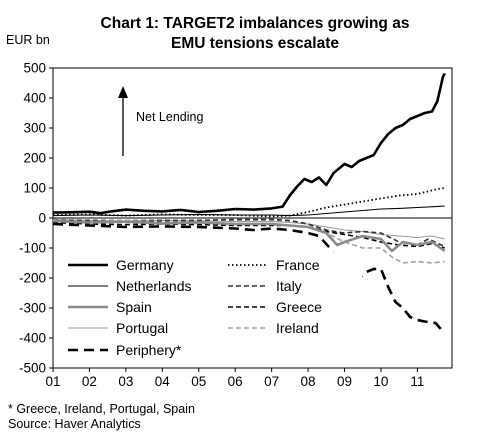  I want to click on legend-label-netherlands: Netherlands, so click(154, 286).